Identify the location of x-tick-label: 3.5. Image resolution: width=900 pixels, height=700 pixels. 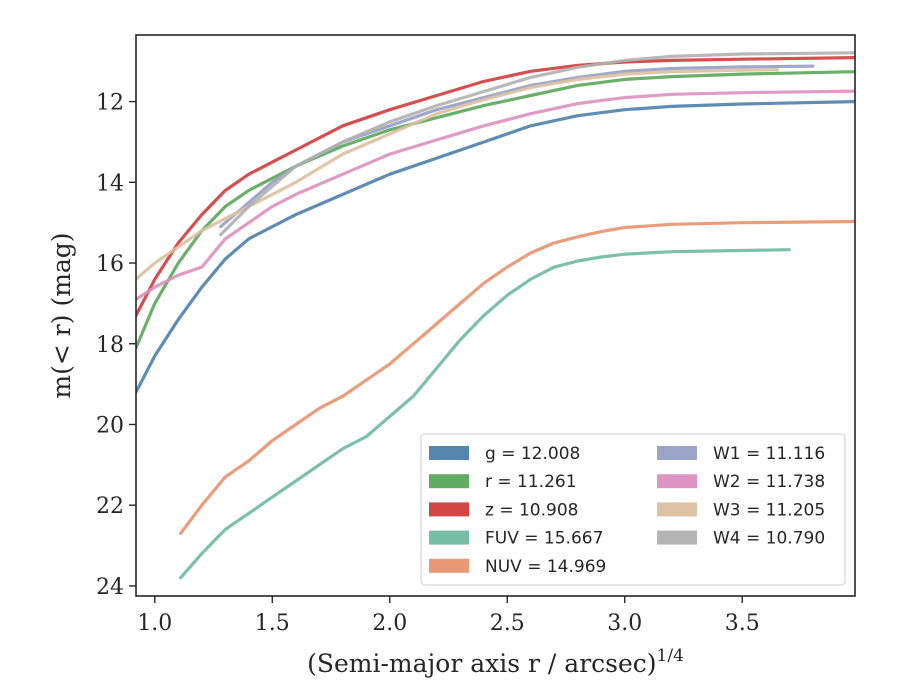
(742, 623).